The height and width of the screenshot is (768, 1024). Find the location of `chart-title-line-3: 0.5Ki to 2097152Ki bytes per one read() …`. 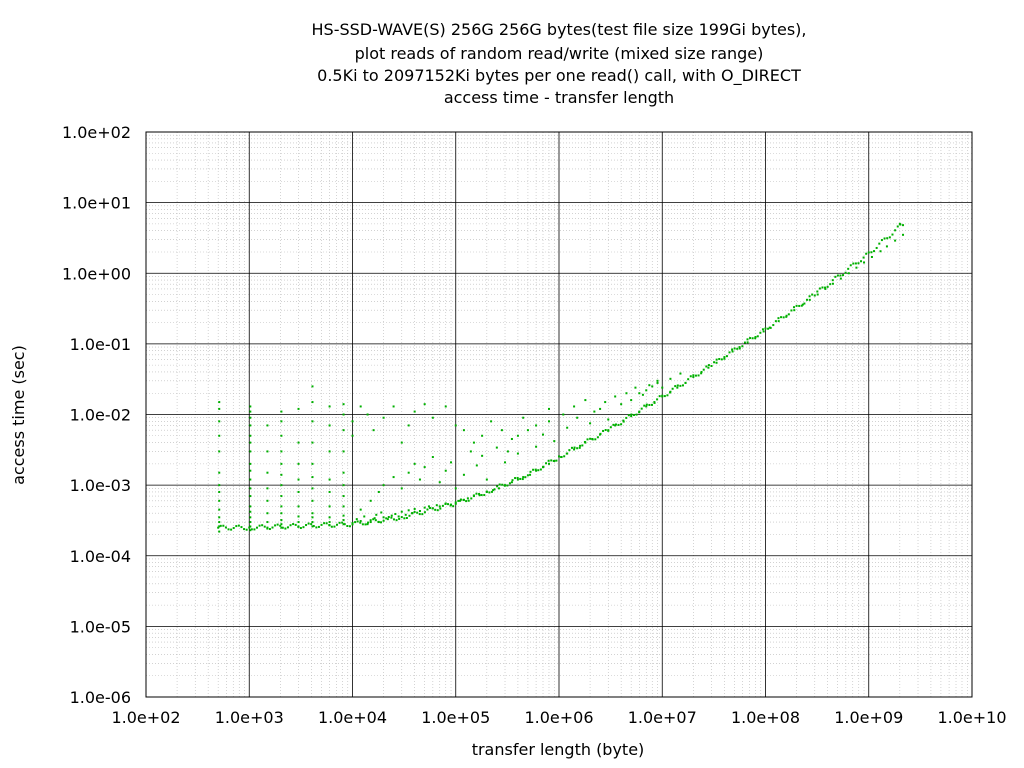

chart-title-line-3: 0.5Ki to 2097152Ki bytes per one read() … is located at coordinates (559, 75).